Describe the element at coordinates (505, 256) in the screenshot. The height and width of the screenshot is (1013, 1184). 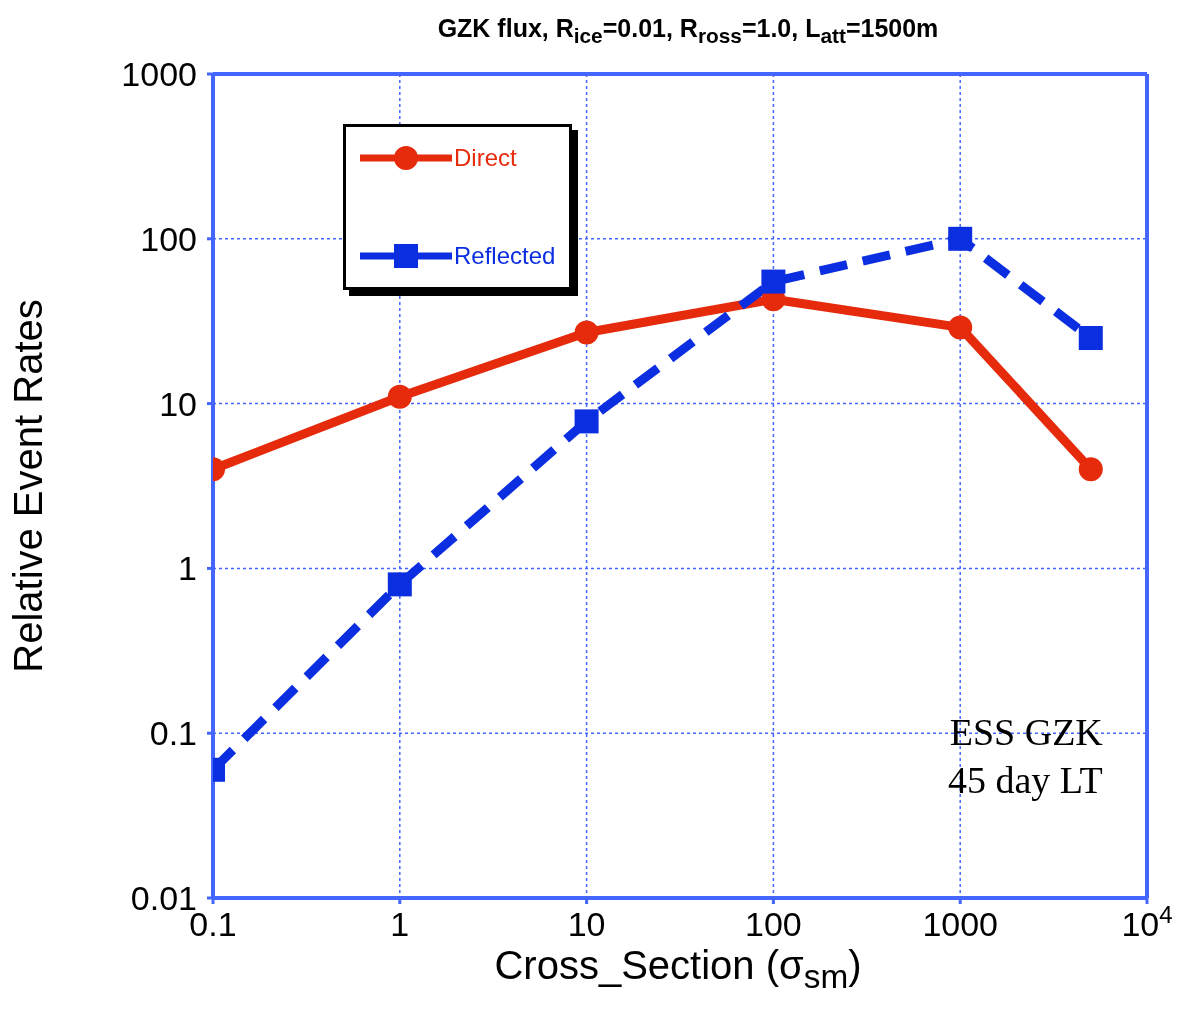
I see `legend-label: Reflected` at that location.